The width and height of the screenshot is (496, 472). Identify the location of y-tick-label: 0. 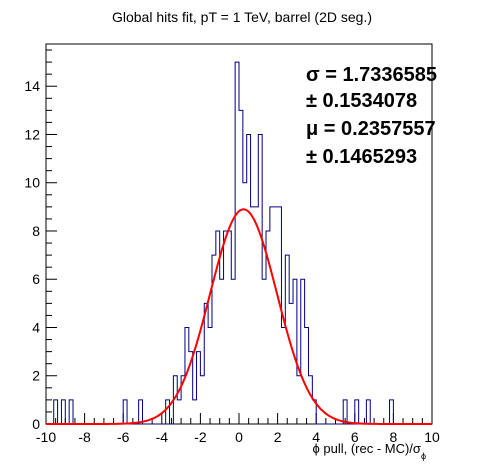
(36, 424).